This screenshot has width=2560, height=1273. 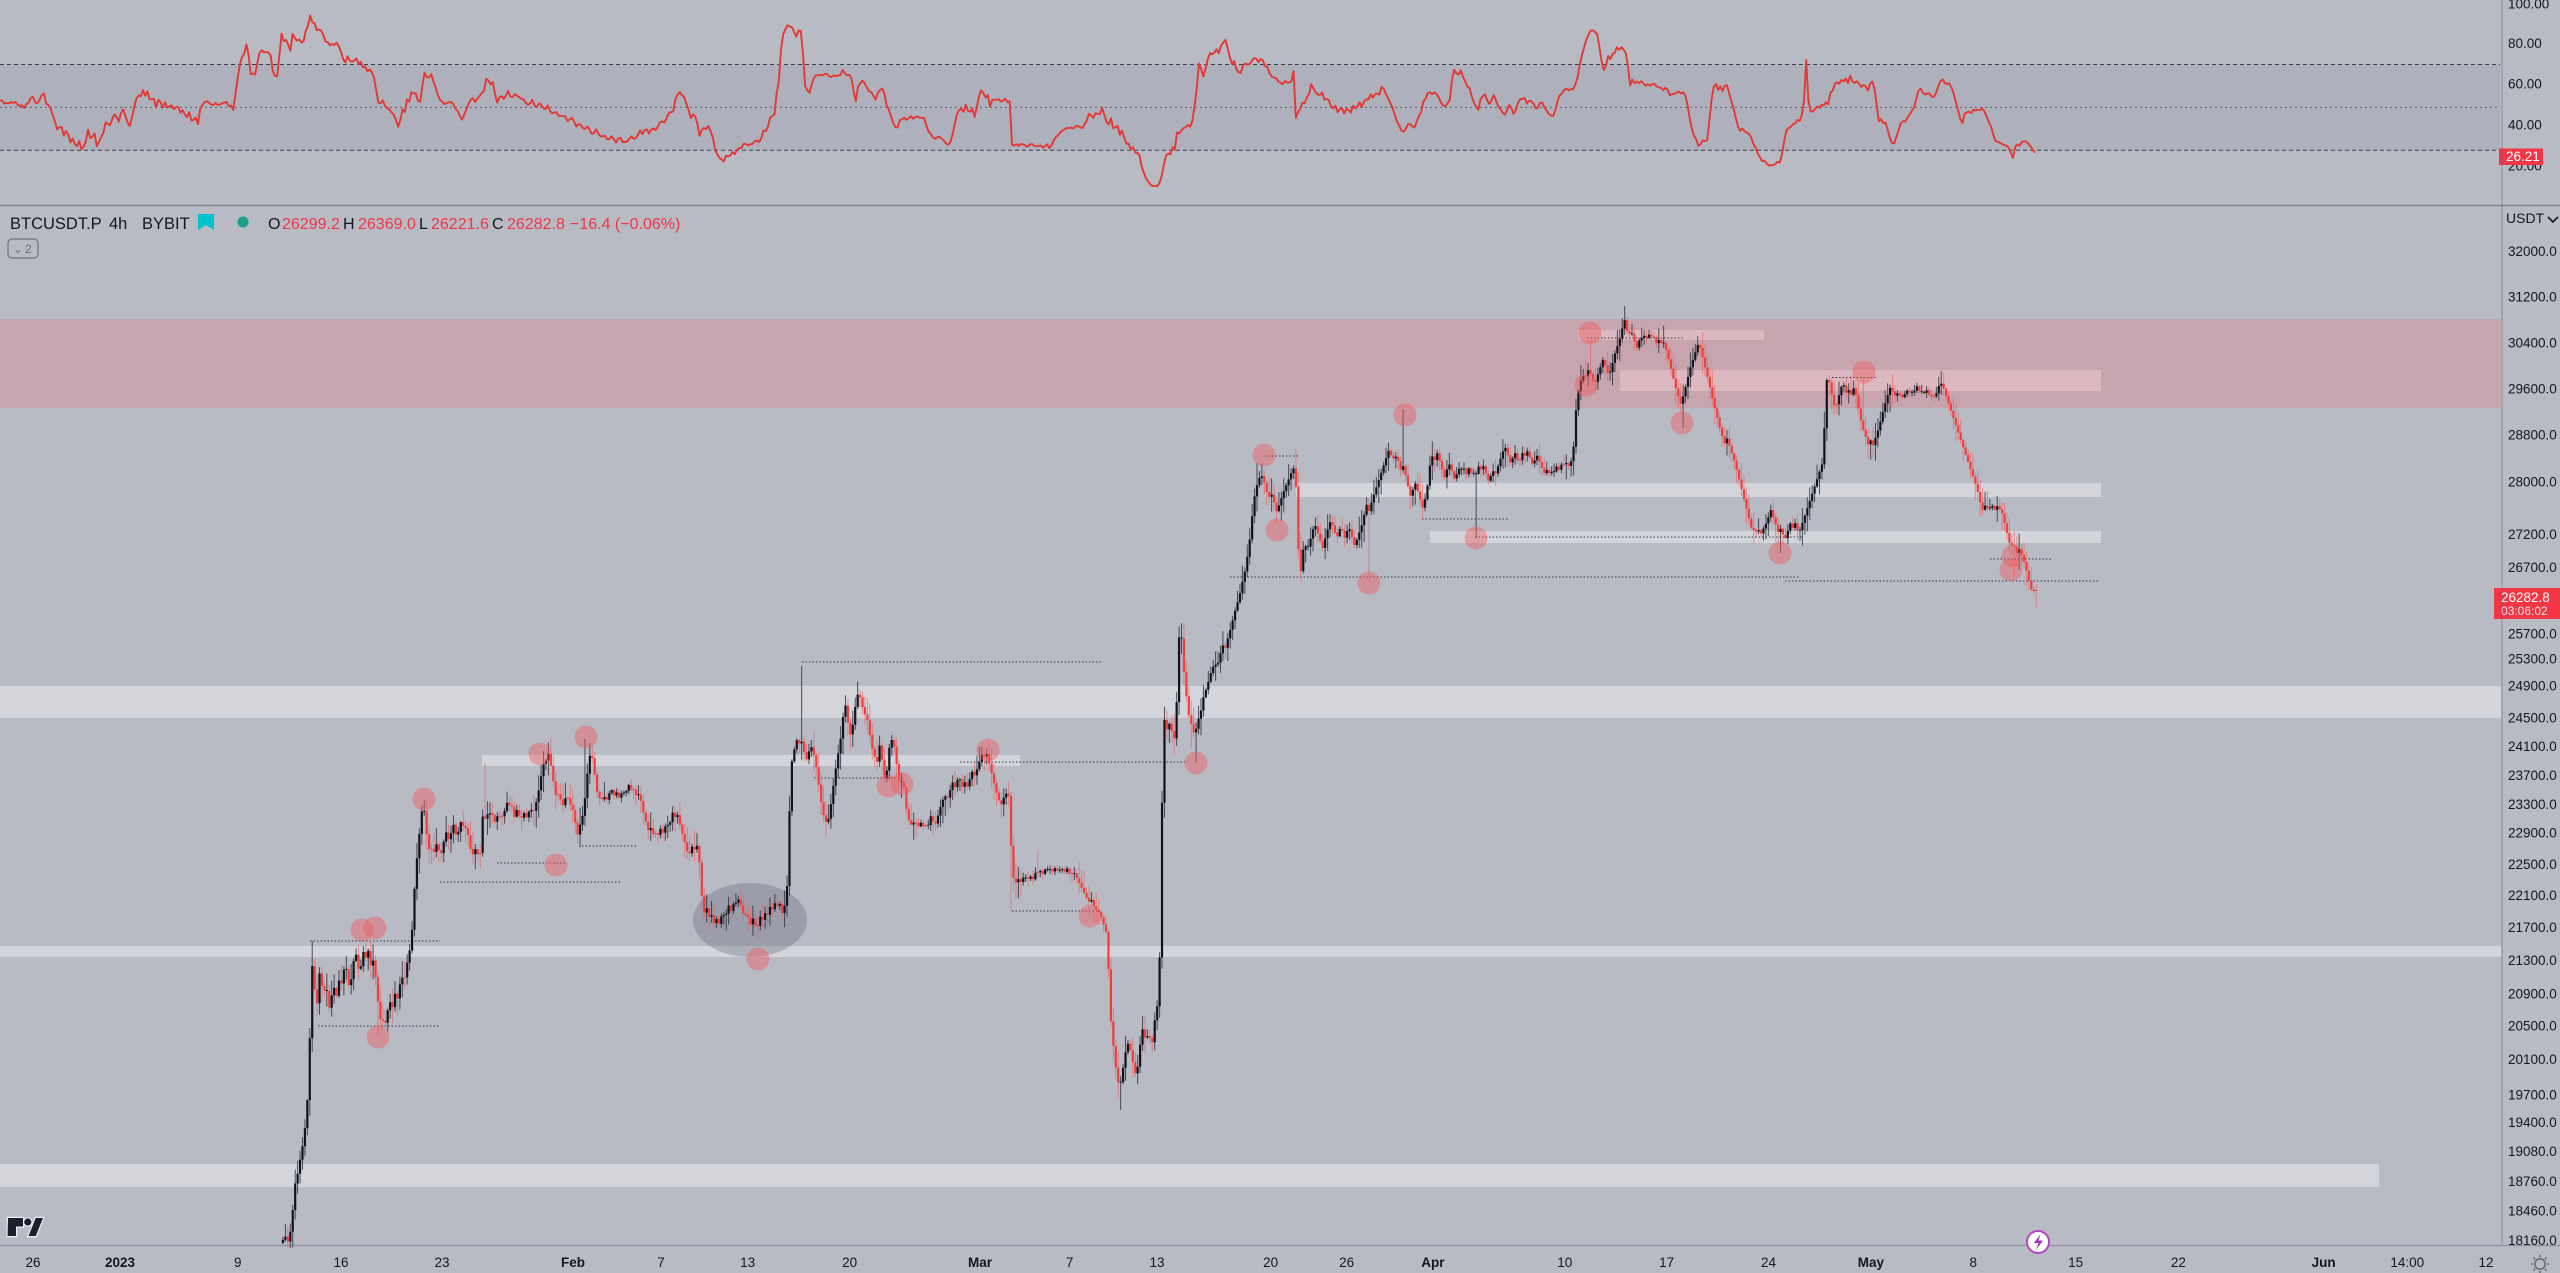 What do you see at coordinates (2532, 297) in the screenshot?
I see `svg-text: 31200.0` at bounding box center [2532, 297].